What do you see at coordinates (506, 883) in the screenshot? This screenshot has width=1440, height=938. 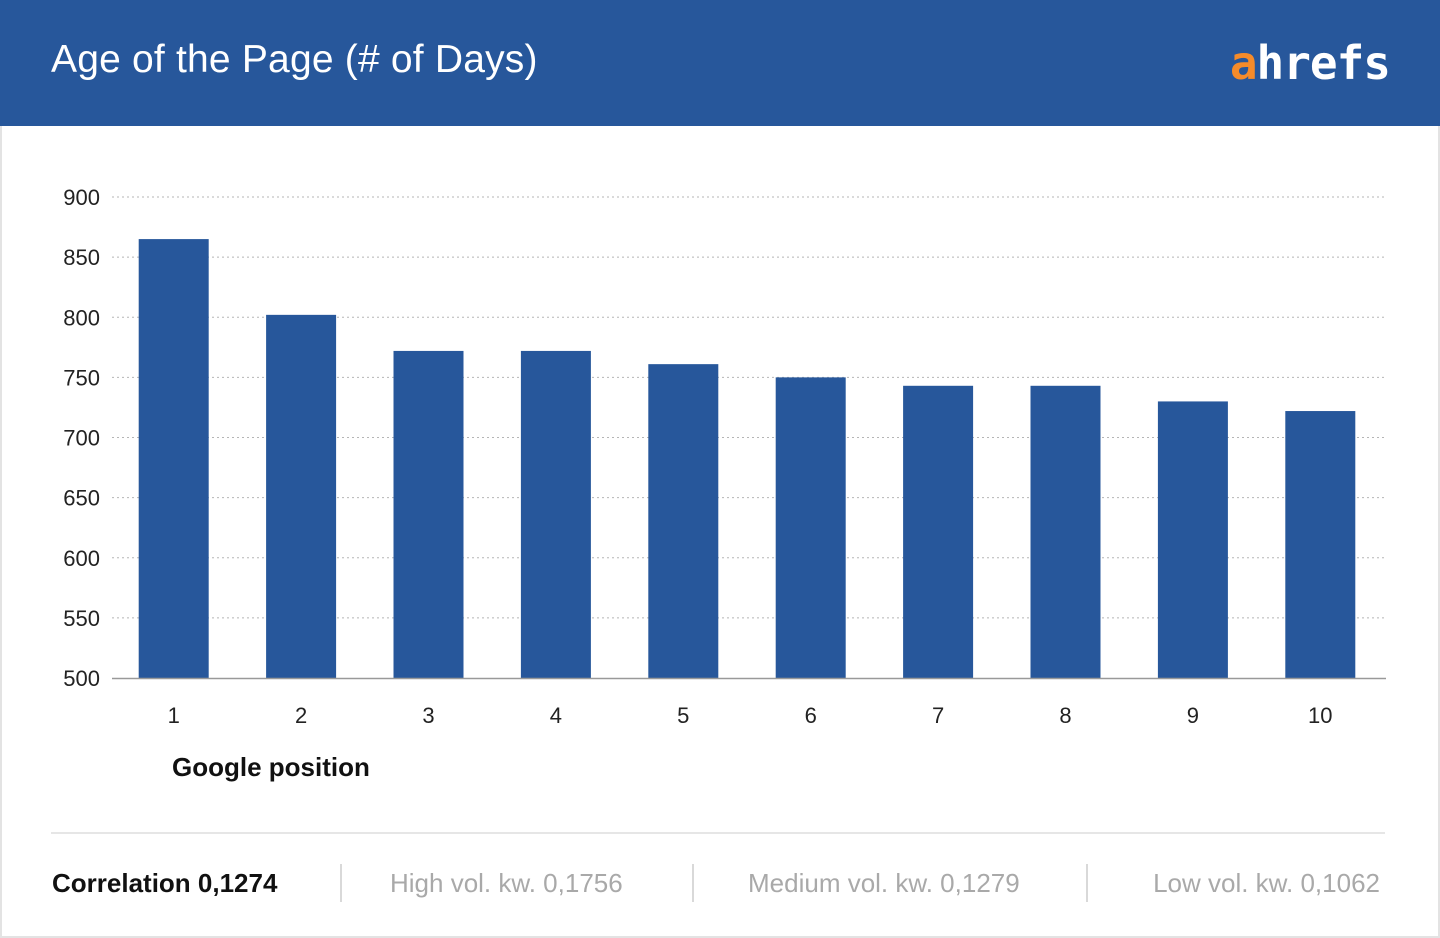 I see `high-volume-stat: High vol. kw. 0,1756` at bounding box center [506, 883].